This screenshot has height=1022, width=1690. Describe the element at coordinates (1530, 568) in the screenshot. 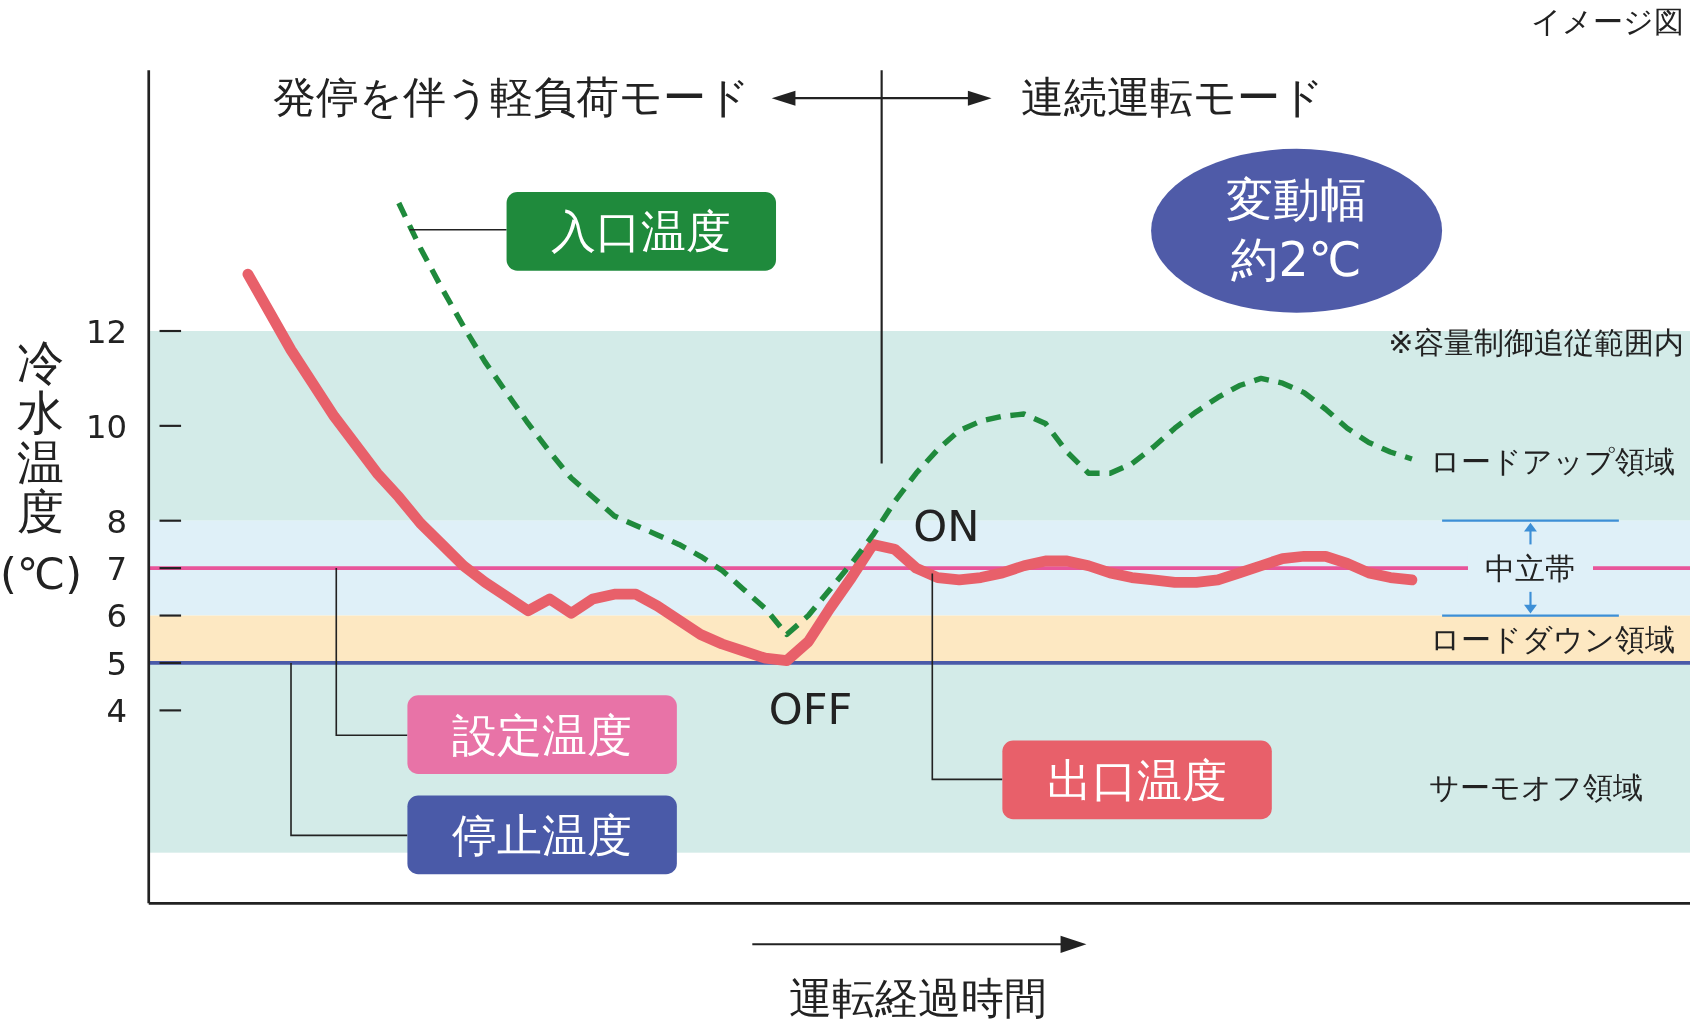

I see `band-label: 中立帯` at that location.